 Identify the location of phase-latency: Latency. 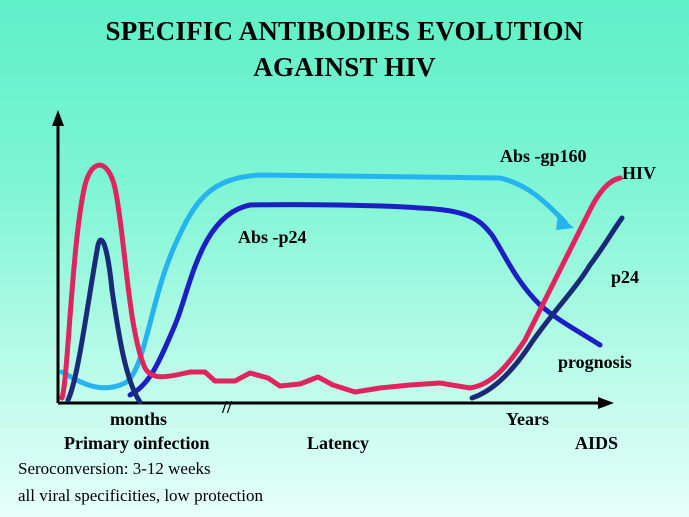
(338, 443).